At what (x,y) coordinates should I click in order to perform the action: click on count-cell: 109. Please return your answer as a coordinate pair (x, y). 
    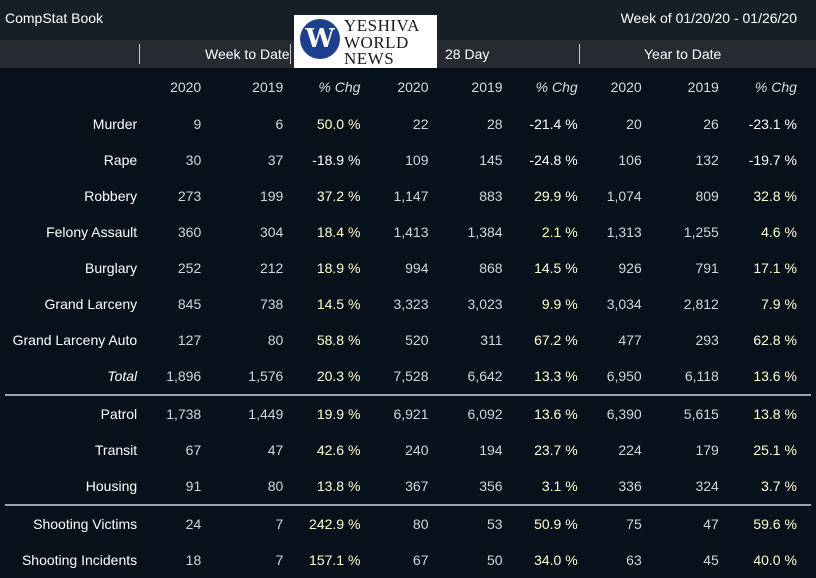
    Looking at the image, I should click on (417, 160).